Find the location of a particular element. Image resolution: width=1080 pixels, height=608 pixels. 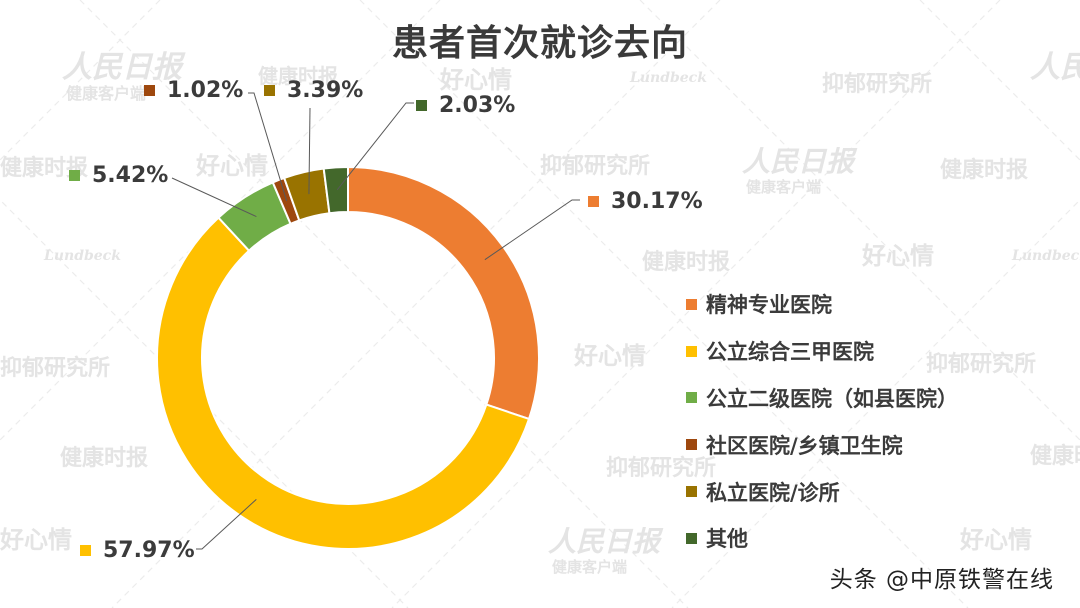

legend-item-private: 私立医院/诊所 is located at coordinates (822, 491).